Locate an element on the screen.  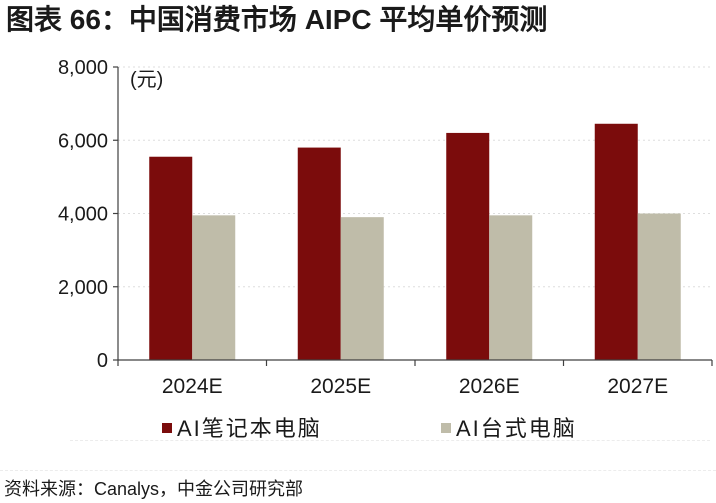
bar-ai-desktop-2024e is located at coordinates (214, 287).